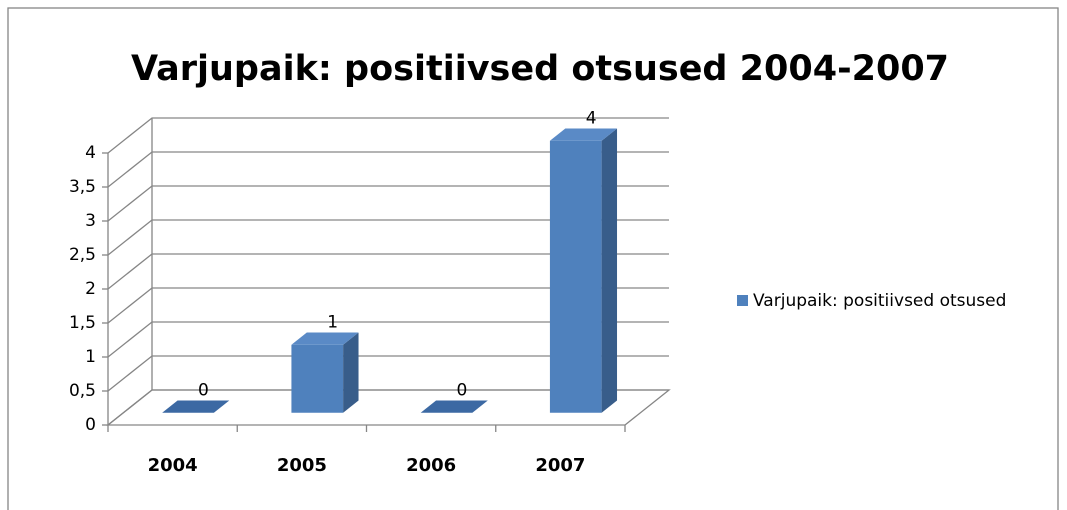 The image size is (1067, 510). I want to click on y-tick-label: 1,5, so click(82, 323).